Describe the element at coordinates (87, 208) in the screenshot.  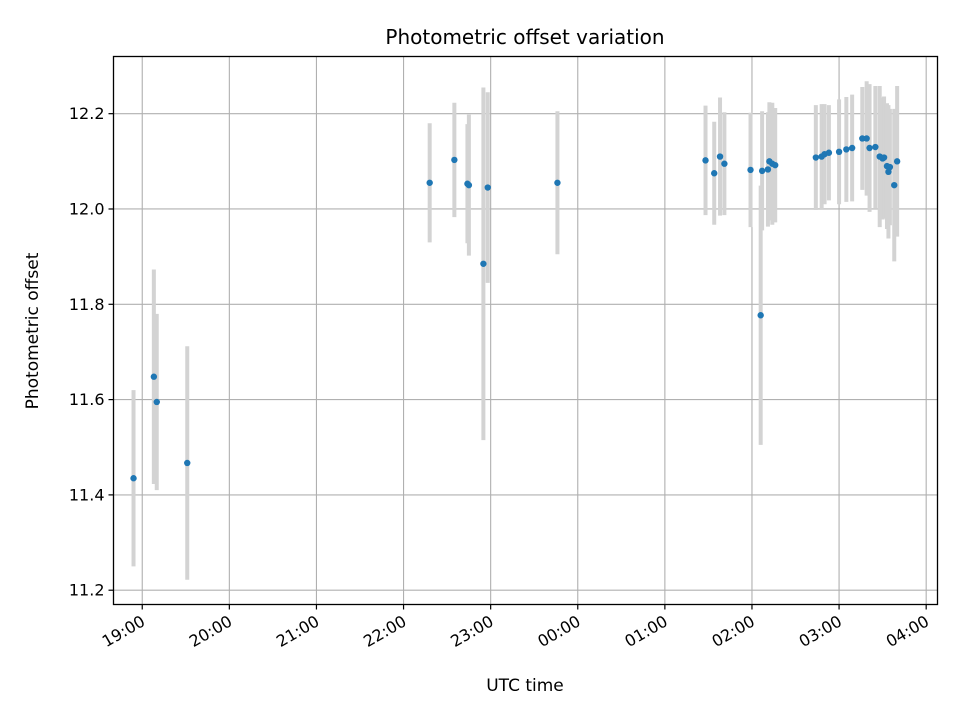
I see `y-tick-label: 12.0` at that location.